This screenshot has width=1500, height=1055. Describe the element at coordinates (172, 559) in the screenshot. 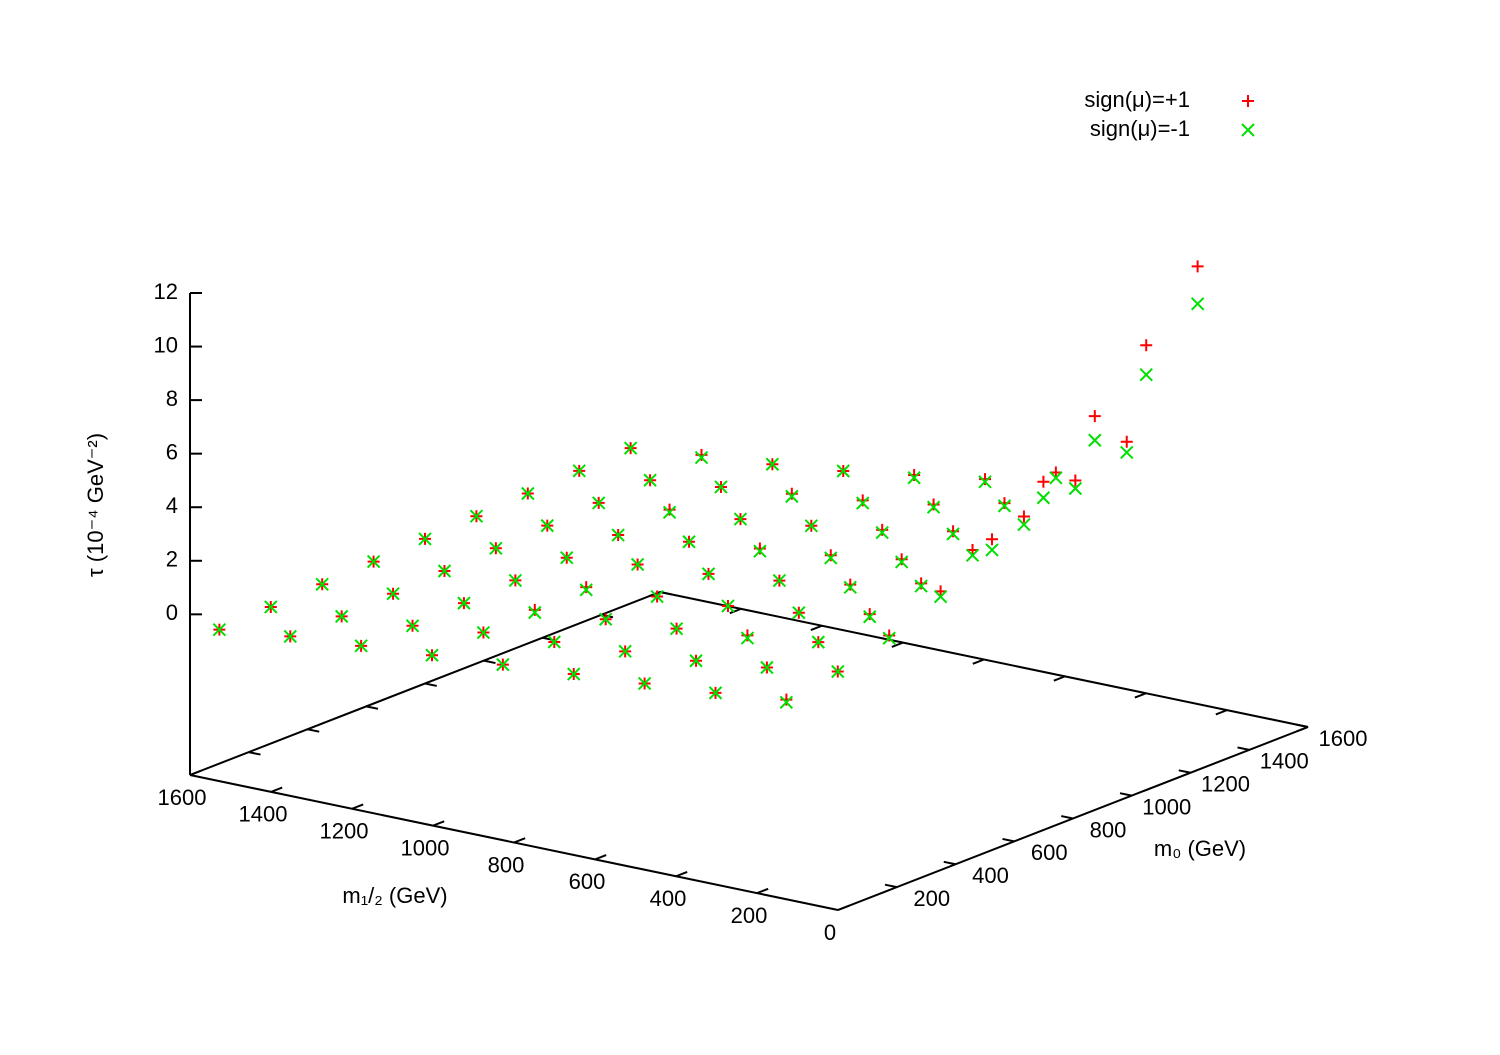

I see `z-tick-label: 2` at that location.